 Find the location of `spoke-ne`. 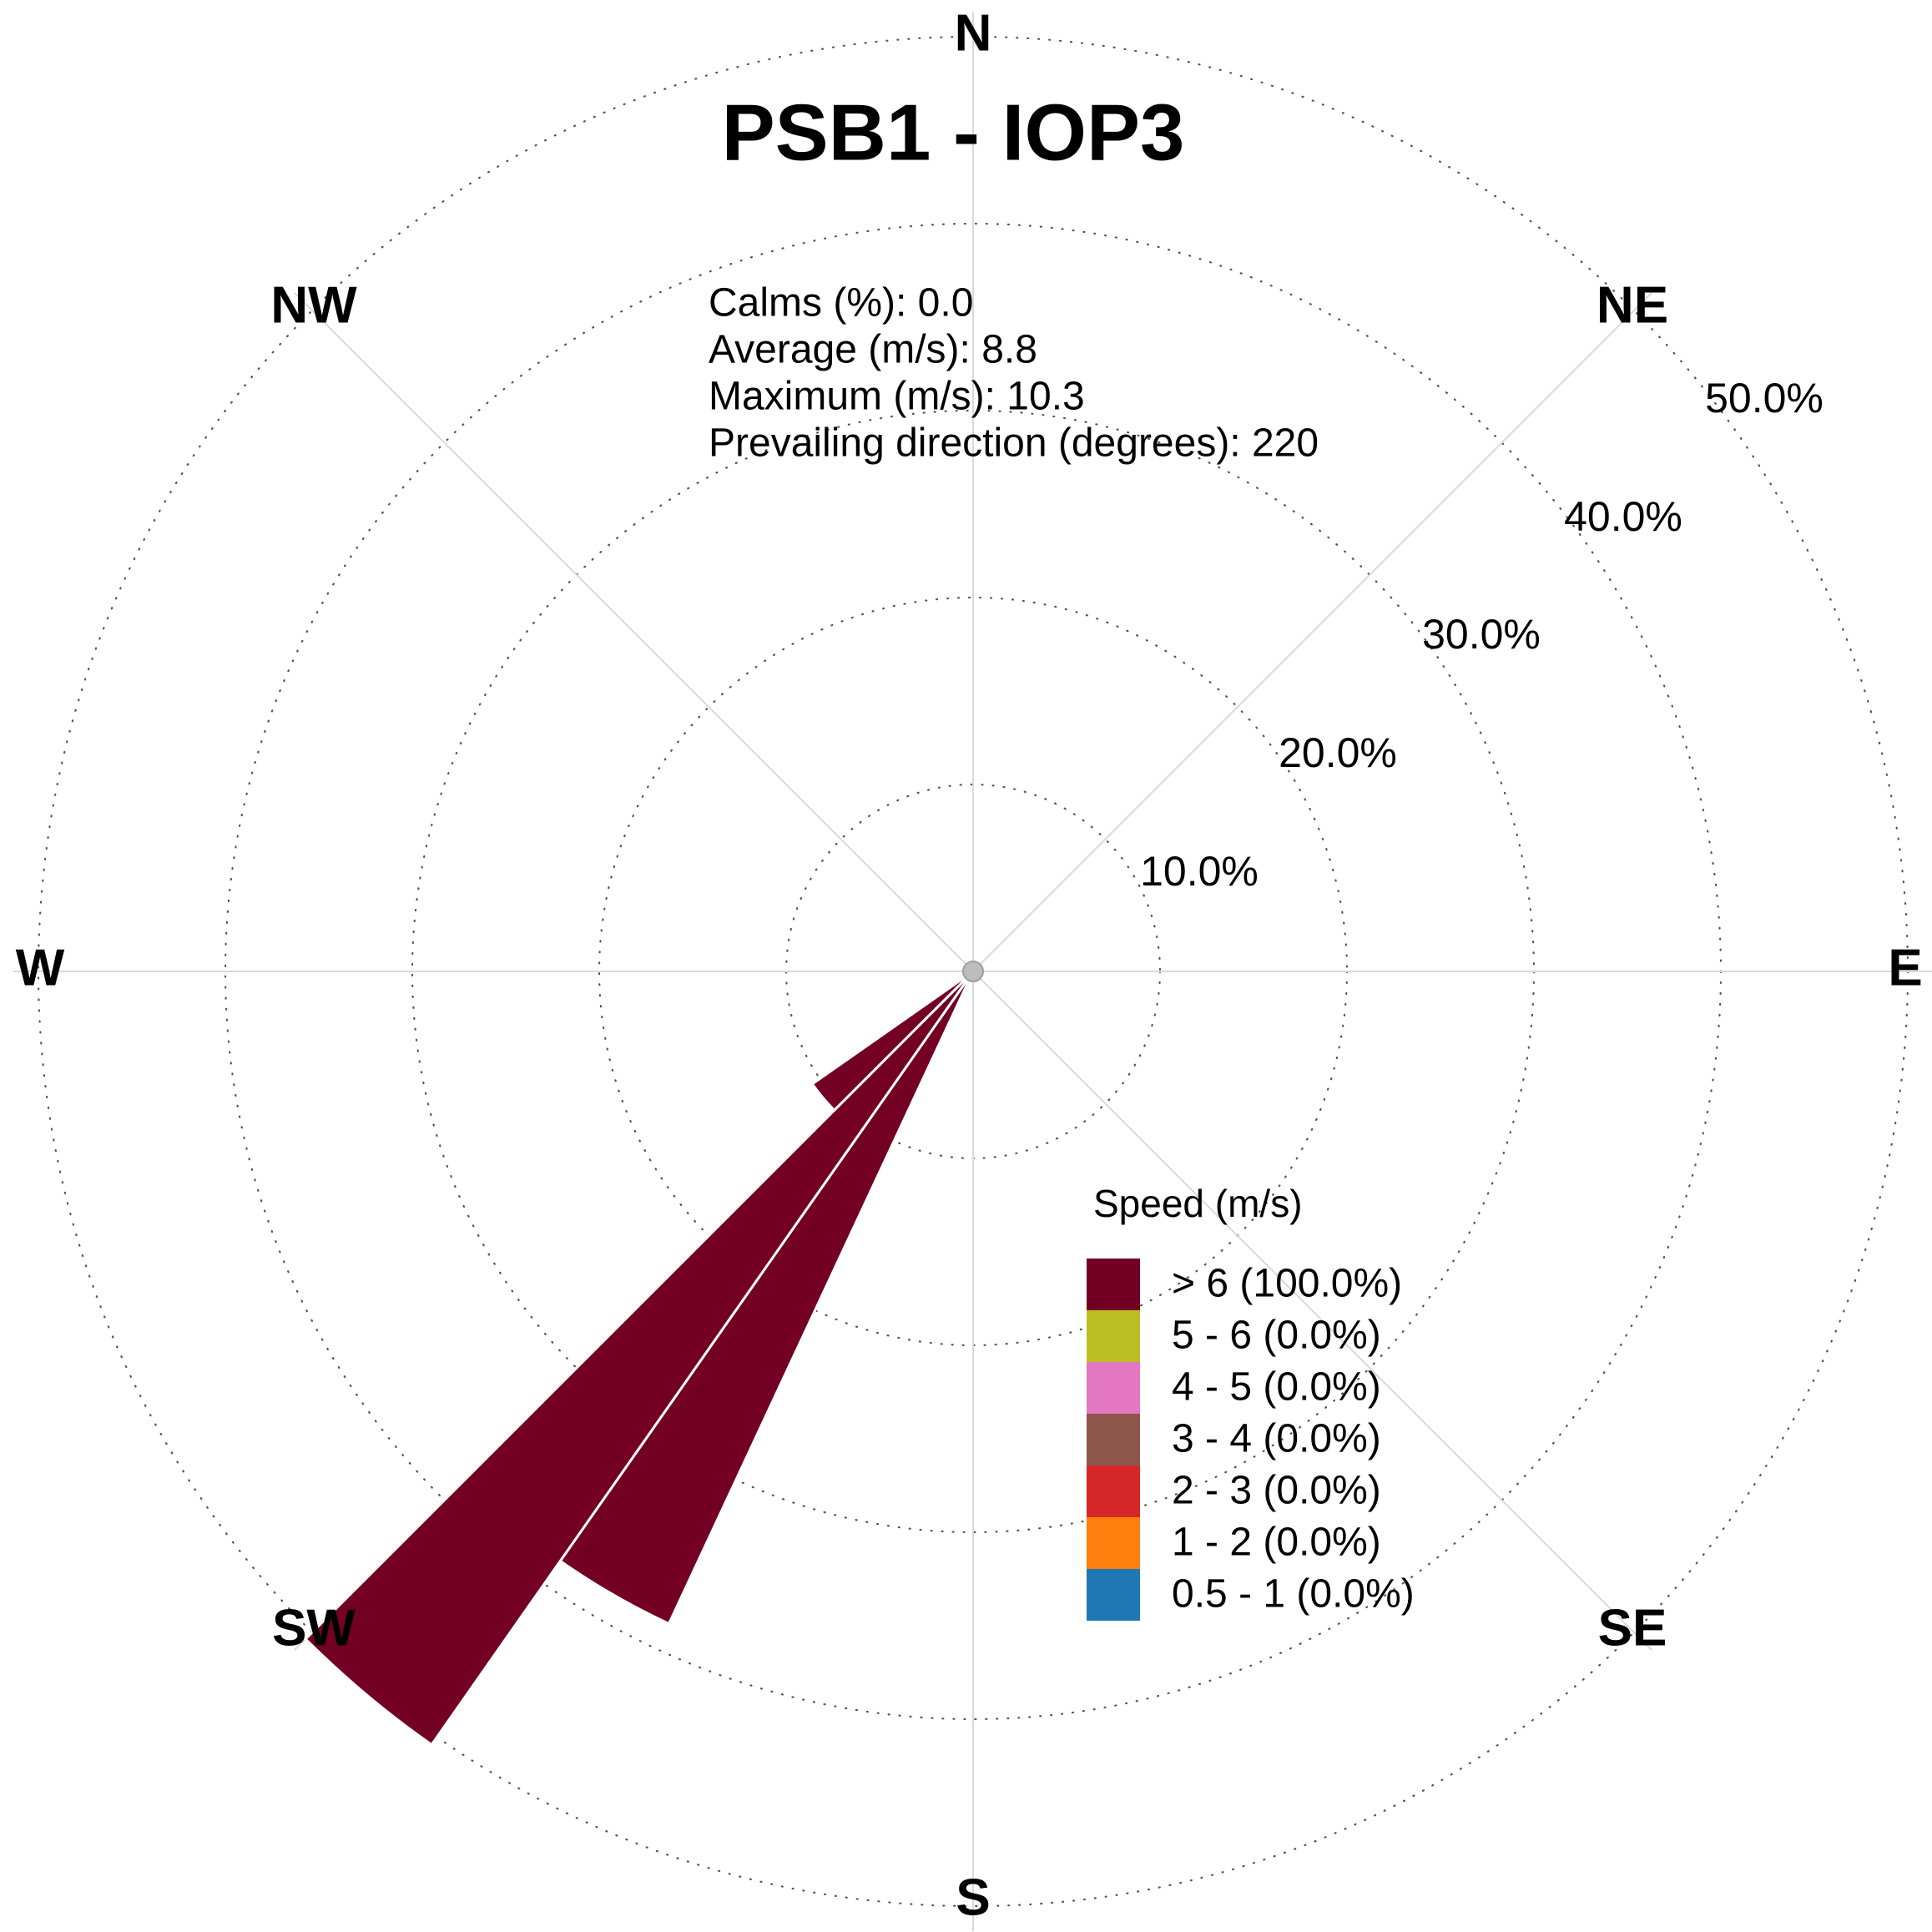

spoke-ne is located at coordinates (1312, 632).